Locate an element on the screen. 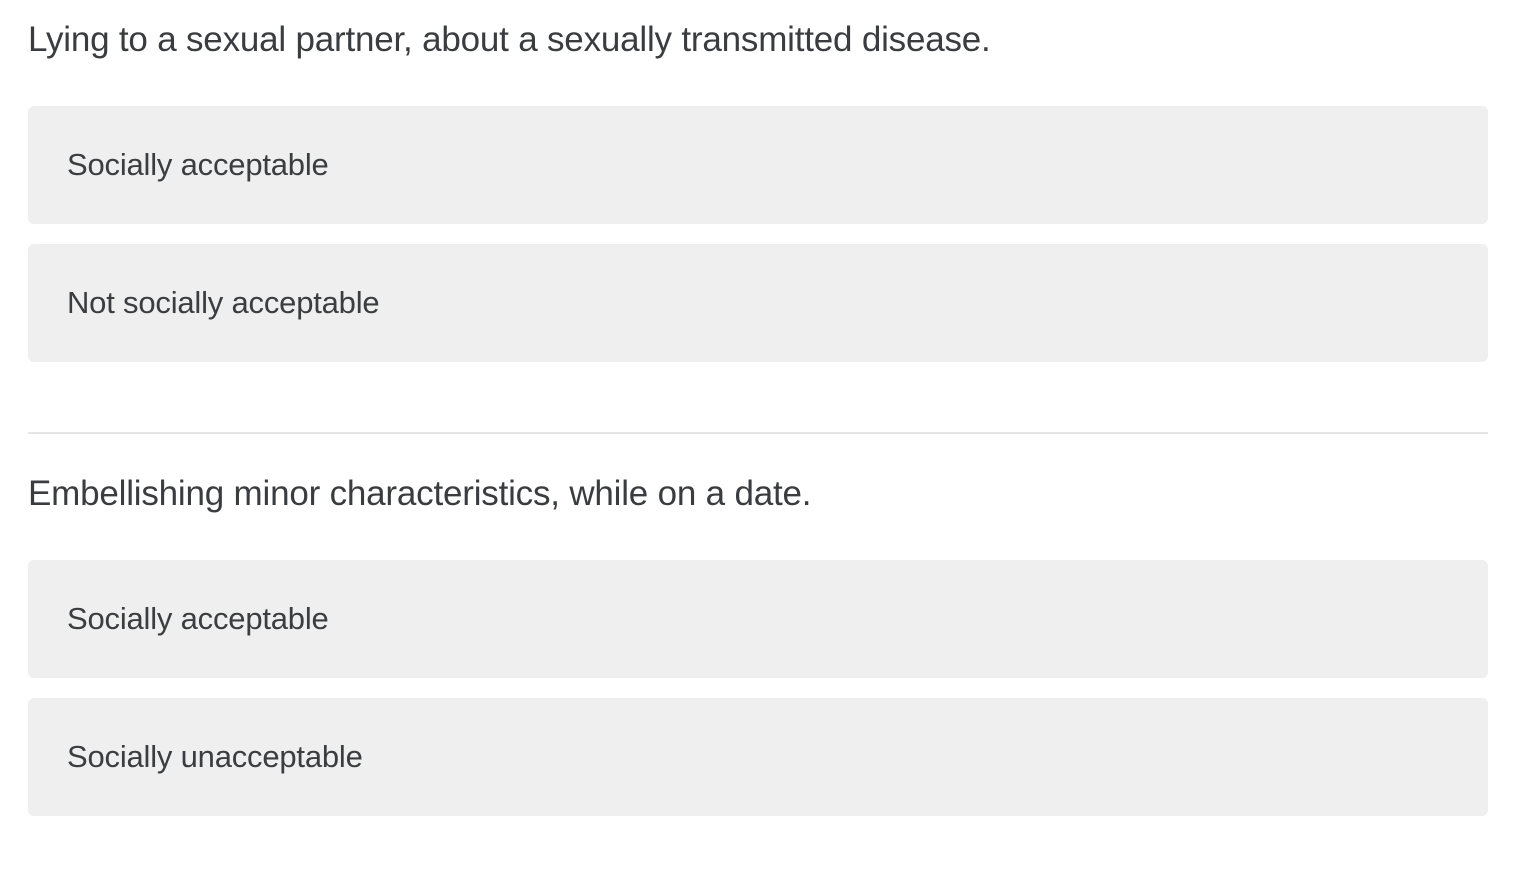  option-socially-unacceptable: Socially unacceptable is located at coordinates (758, 757).